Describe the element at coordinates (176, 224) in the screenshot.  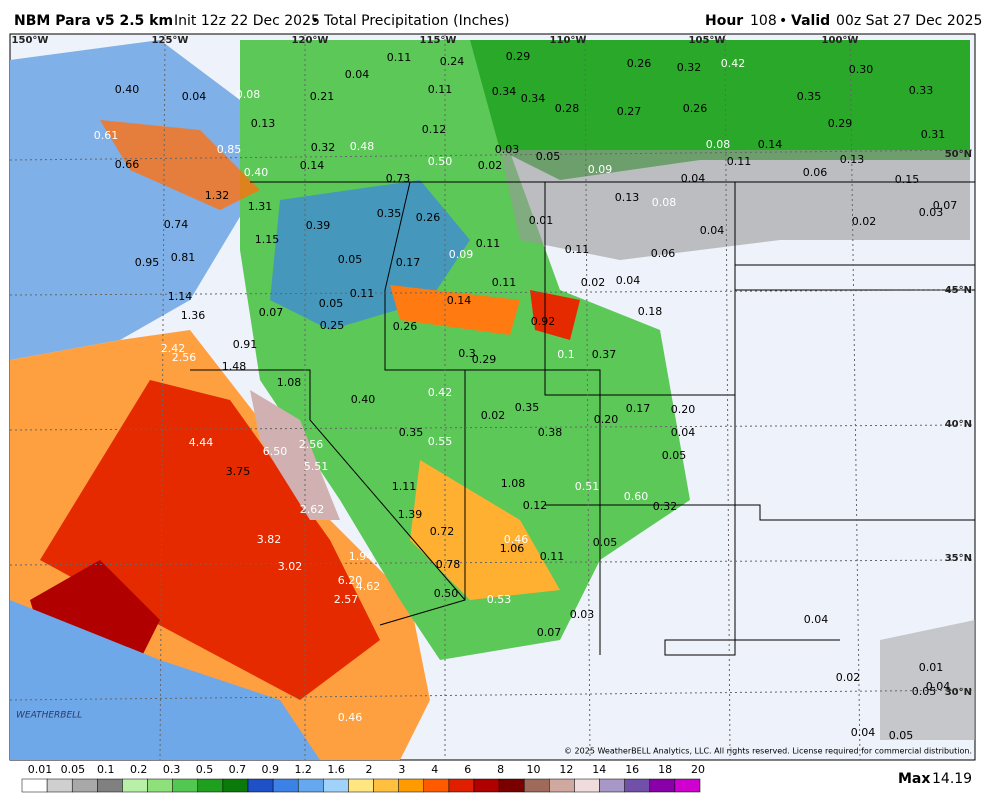
I see `point-value: 0.74` at that location.